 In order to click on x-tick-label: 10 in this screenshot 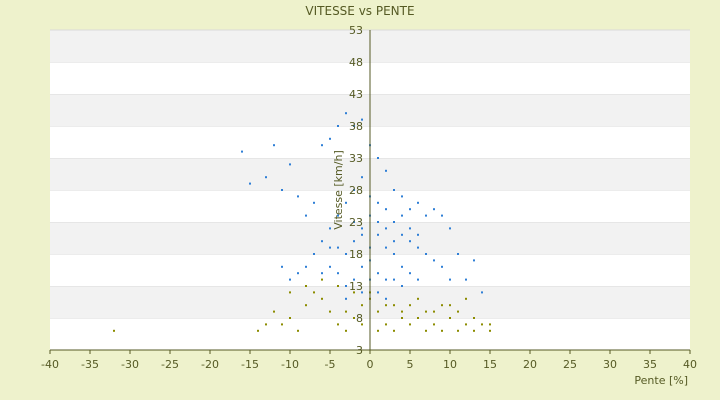, I will do `click(450, 364)`.